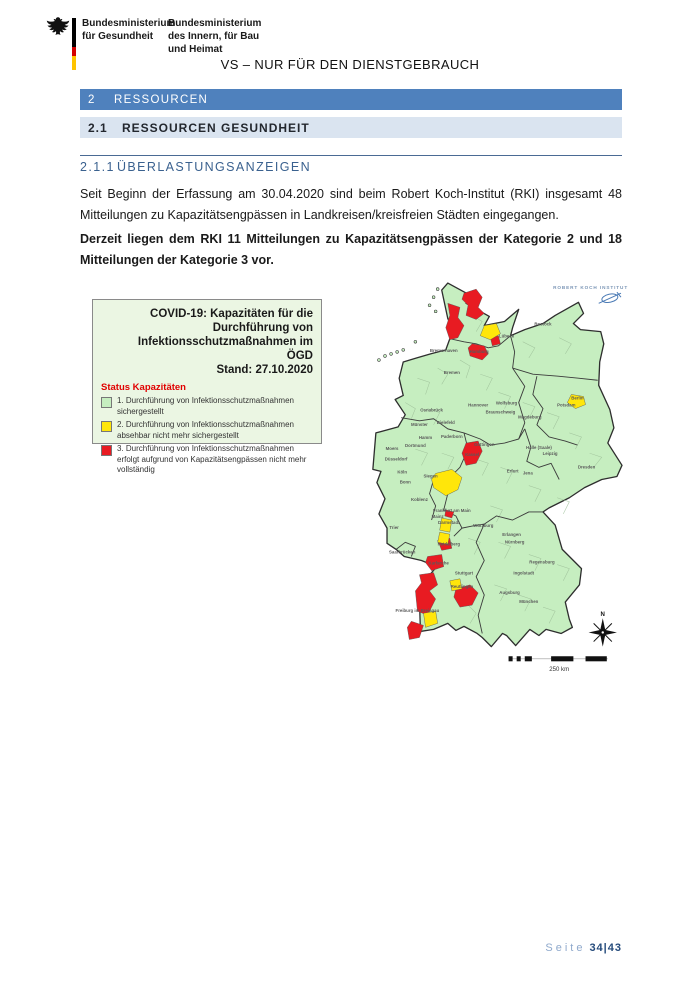  What do you see at coordinates (543, 324) in the screenshot?
I see `city-label: Rostock` at bounding box center [543, 324].